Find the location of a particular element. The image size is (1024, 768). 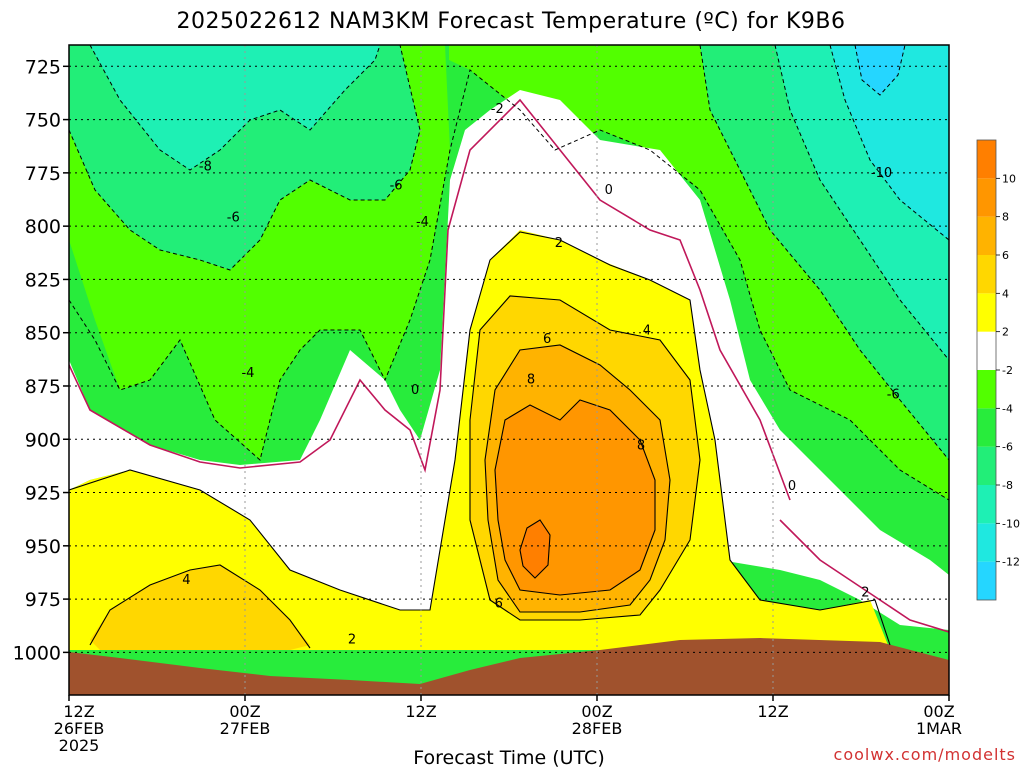

y-tick-label: 725 is located at coordinates (43, 67).